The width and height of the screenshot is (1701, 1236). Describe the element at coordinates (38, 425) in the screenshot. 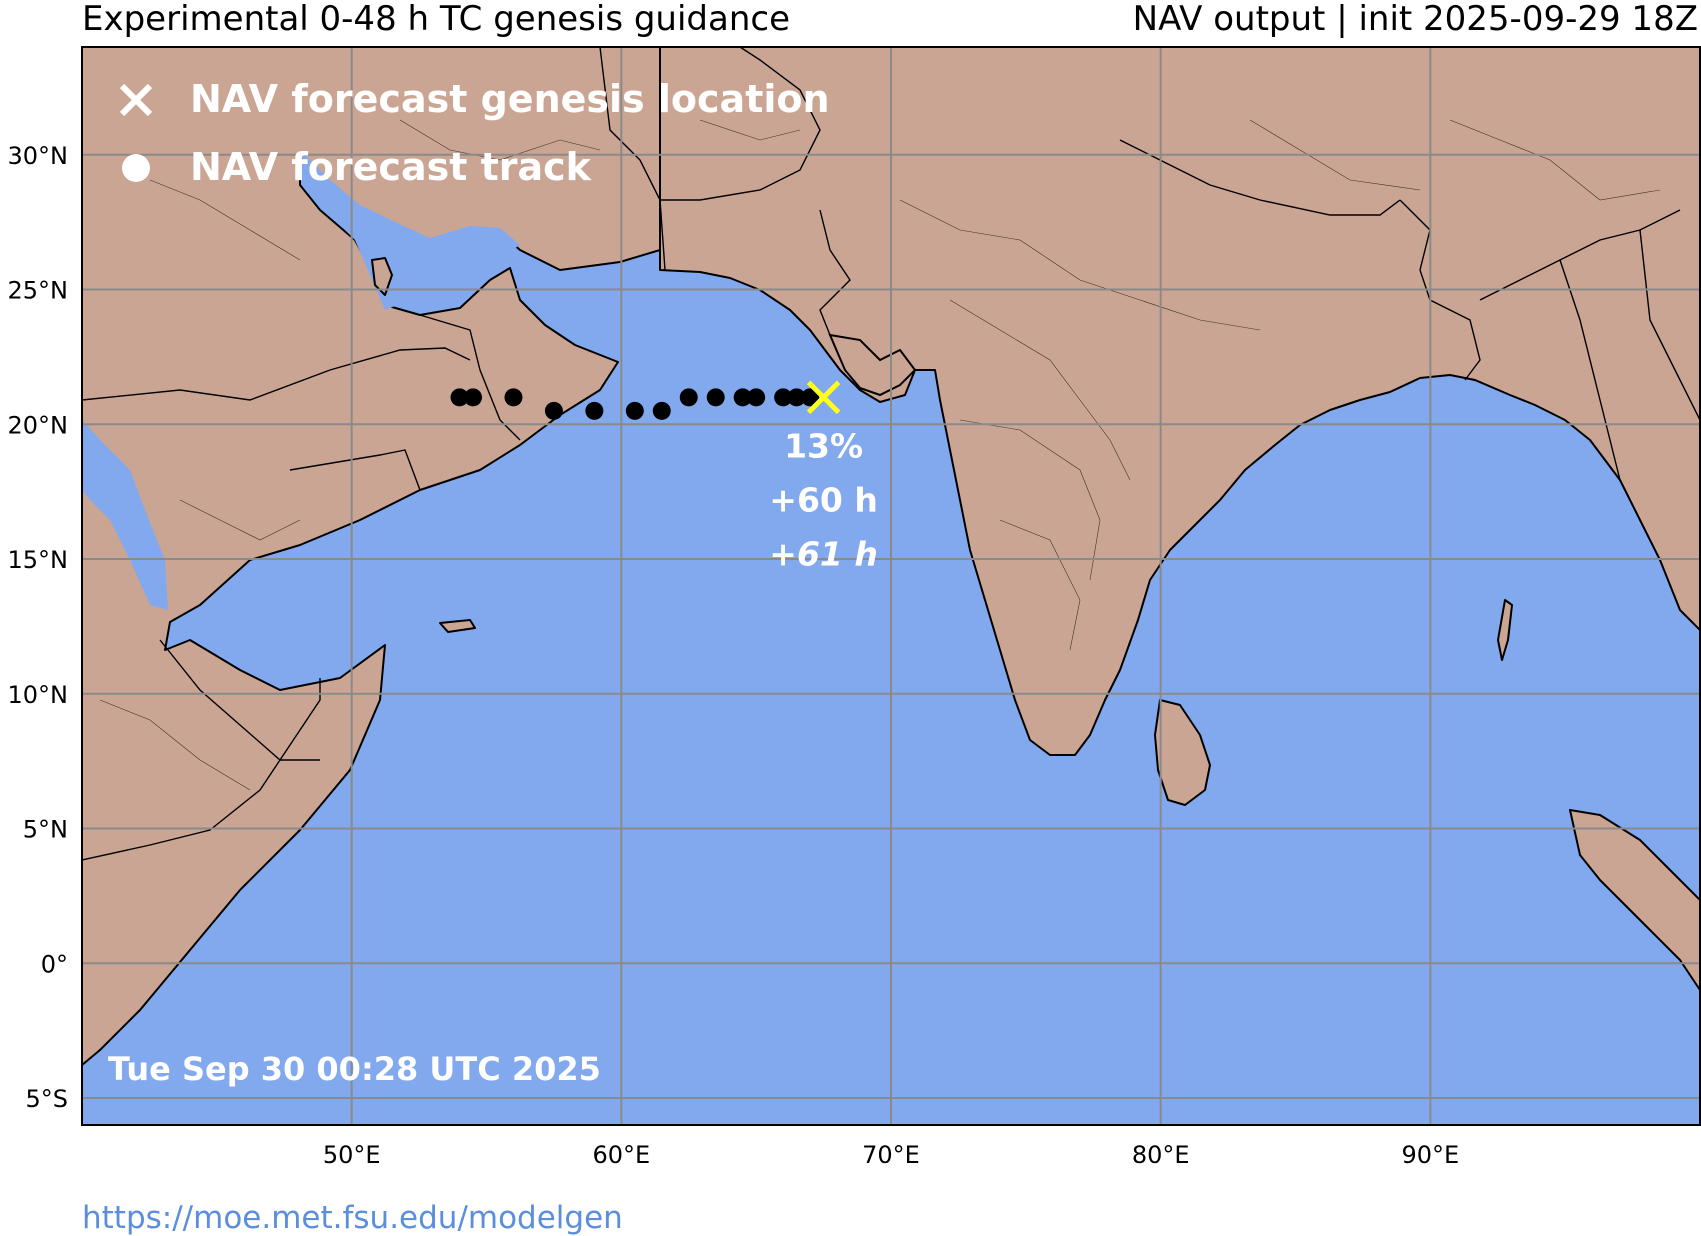

I see `lat-tick-label: 20°N` at that location.